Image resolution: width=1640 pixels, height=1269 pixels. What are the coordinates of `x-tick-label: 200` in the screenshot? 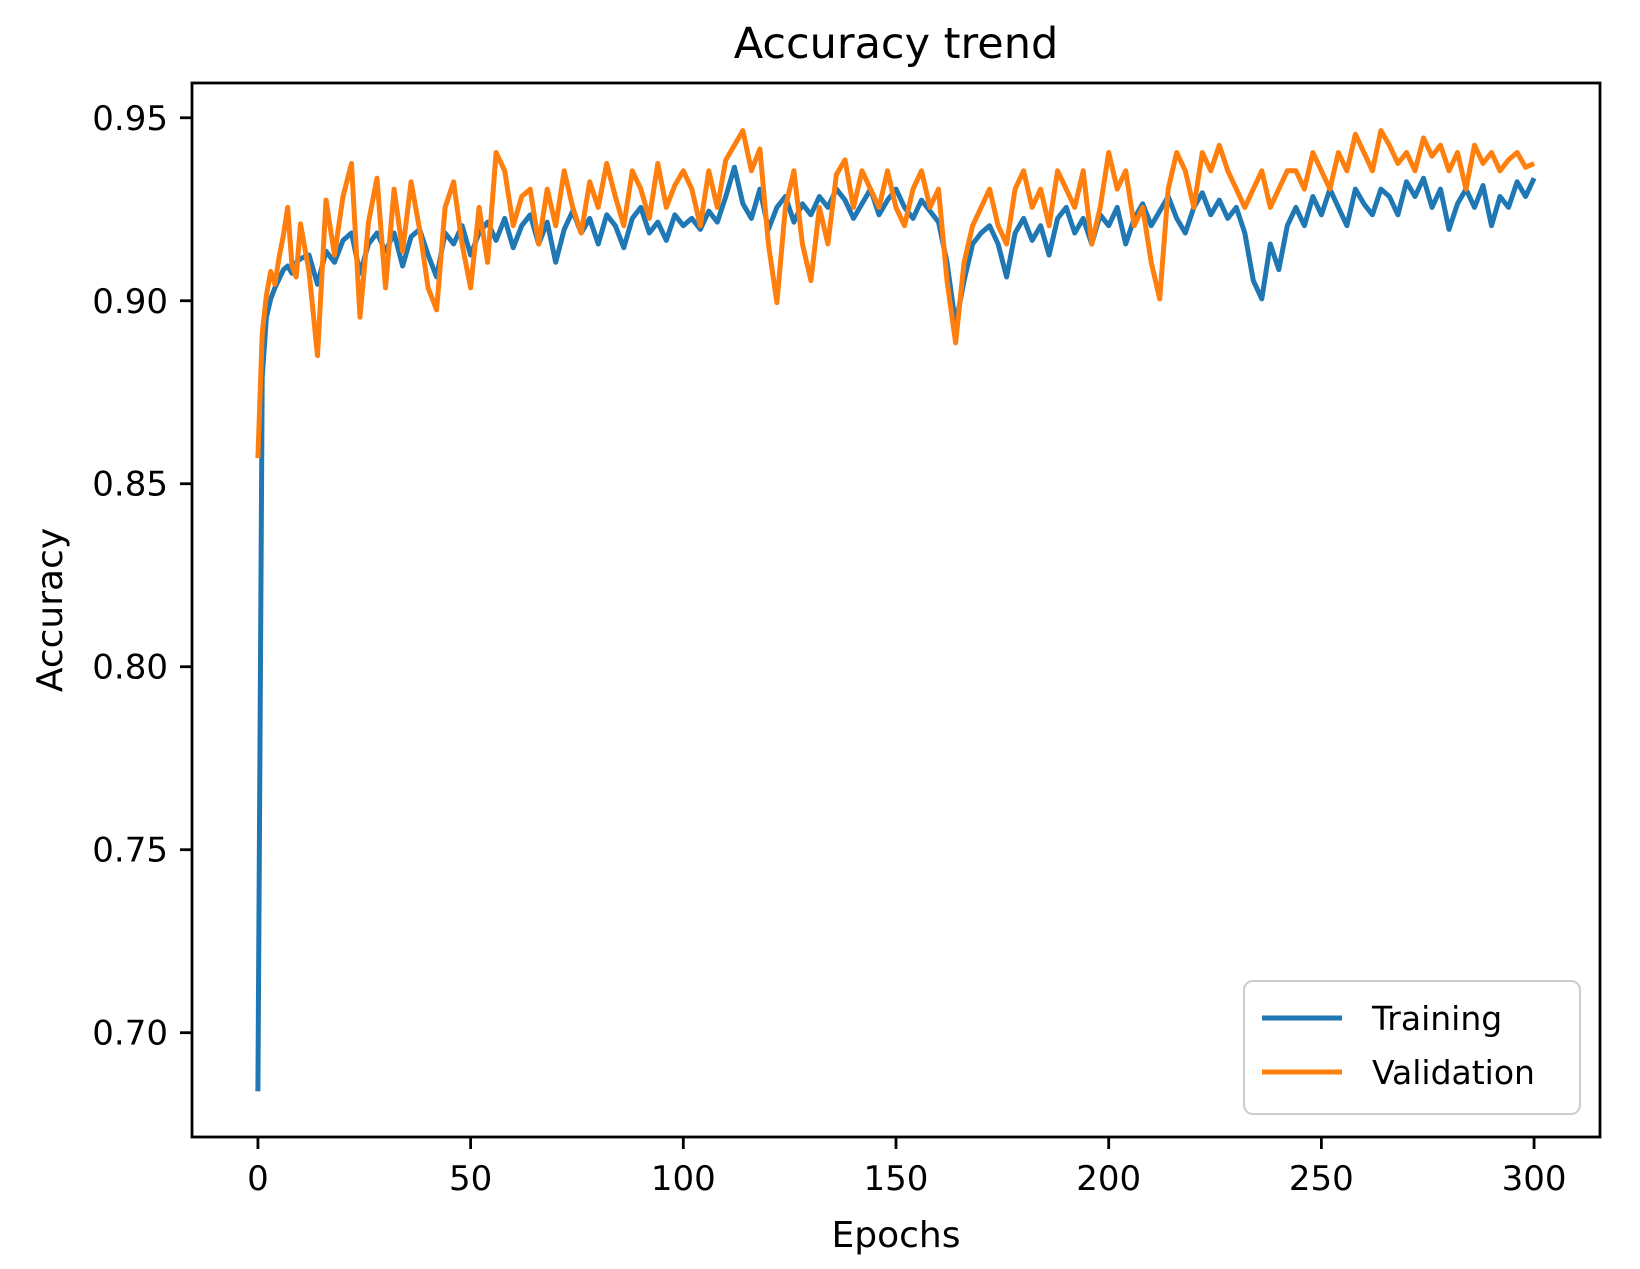 It's located at (1108, 1179).